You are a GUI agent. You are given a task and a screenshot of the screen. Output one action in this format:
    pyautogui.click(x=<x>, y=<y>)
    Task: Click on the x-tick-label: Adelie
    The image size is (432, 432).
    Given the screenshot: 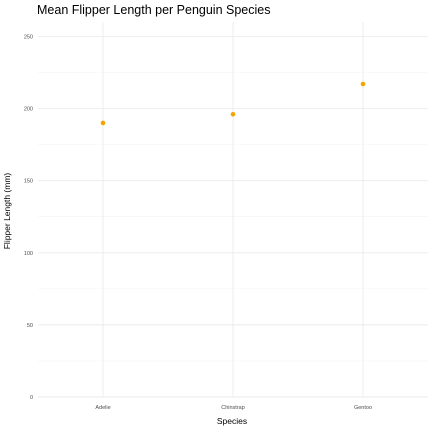 What is the action you would take?
    pyautogui.click(x=102, y=408)
    